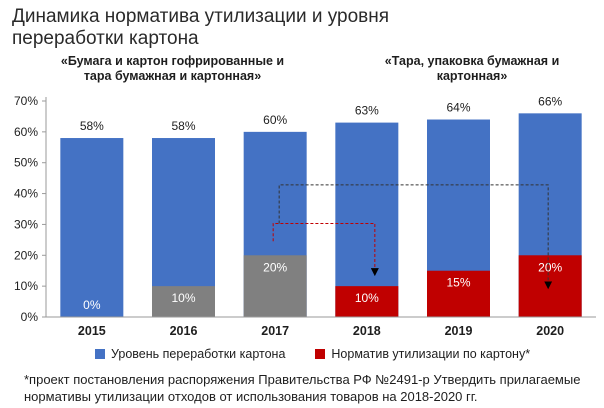  What do you see at coordinates (459, 331) in the screenshot?
I see `x-tick-label: 2019` at bounding box center [459, 331].